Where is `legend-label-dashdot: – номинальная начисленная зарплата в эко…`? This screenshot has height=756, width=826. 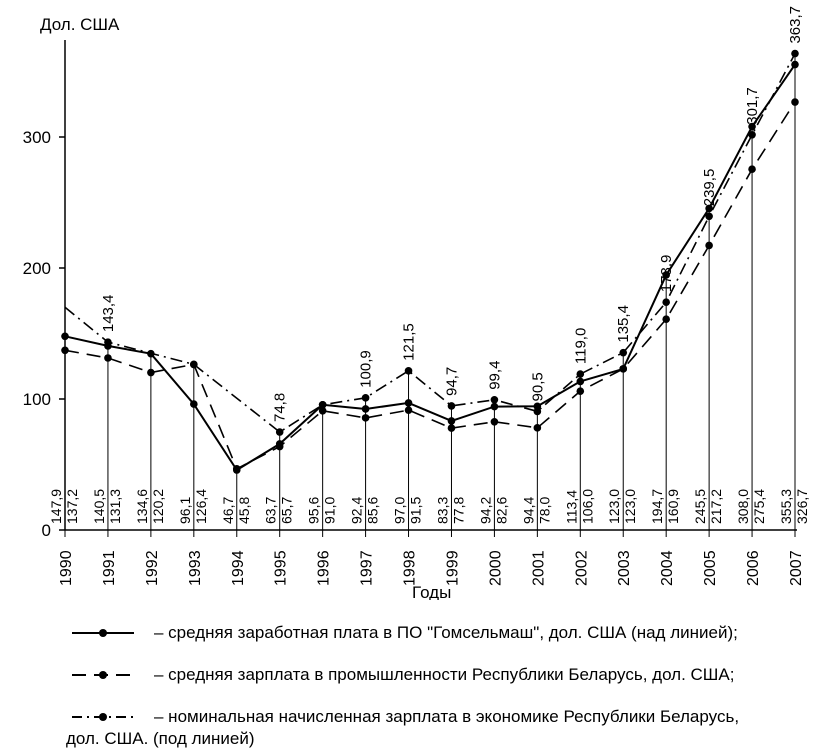 legend-label-dashdot: – номинальная начисленная зарплата в эко… is located at coordinates (447, 716).